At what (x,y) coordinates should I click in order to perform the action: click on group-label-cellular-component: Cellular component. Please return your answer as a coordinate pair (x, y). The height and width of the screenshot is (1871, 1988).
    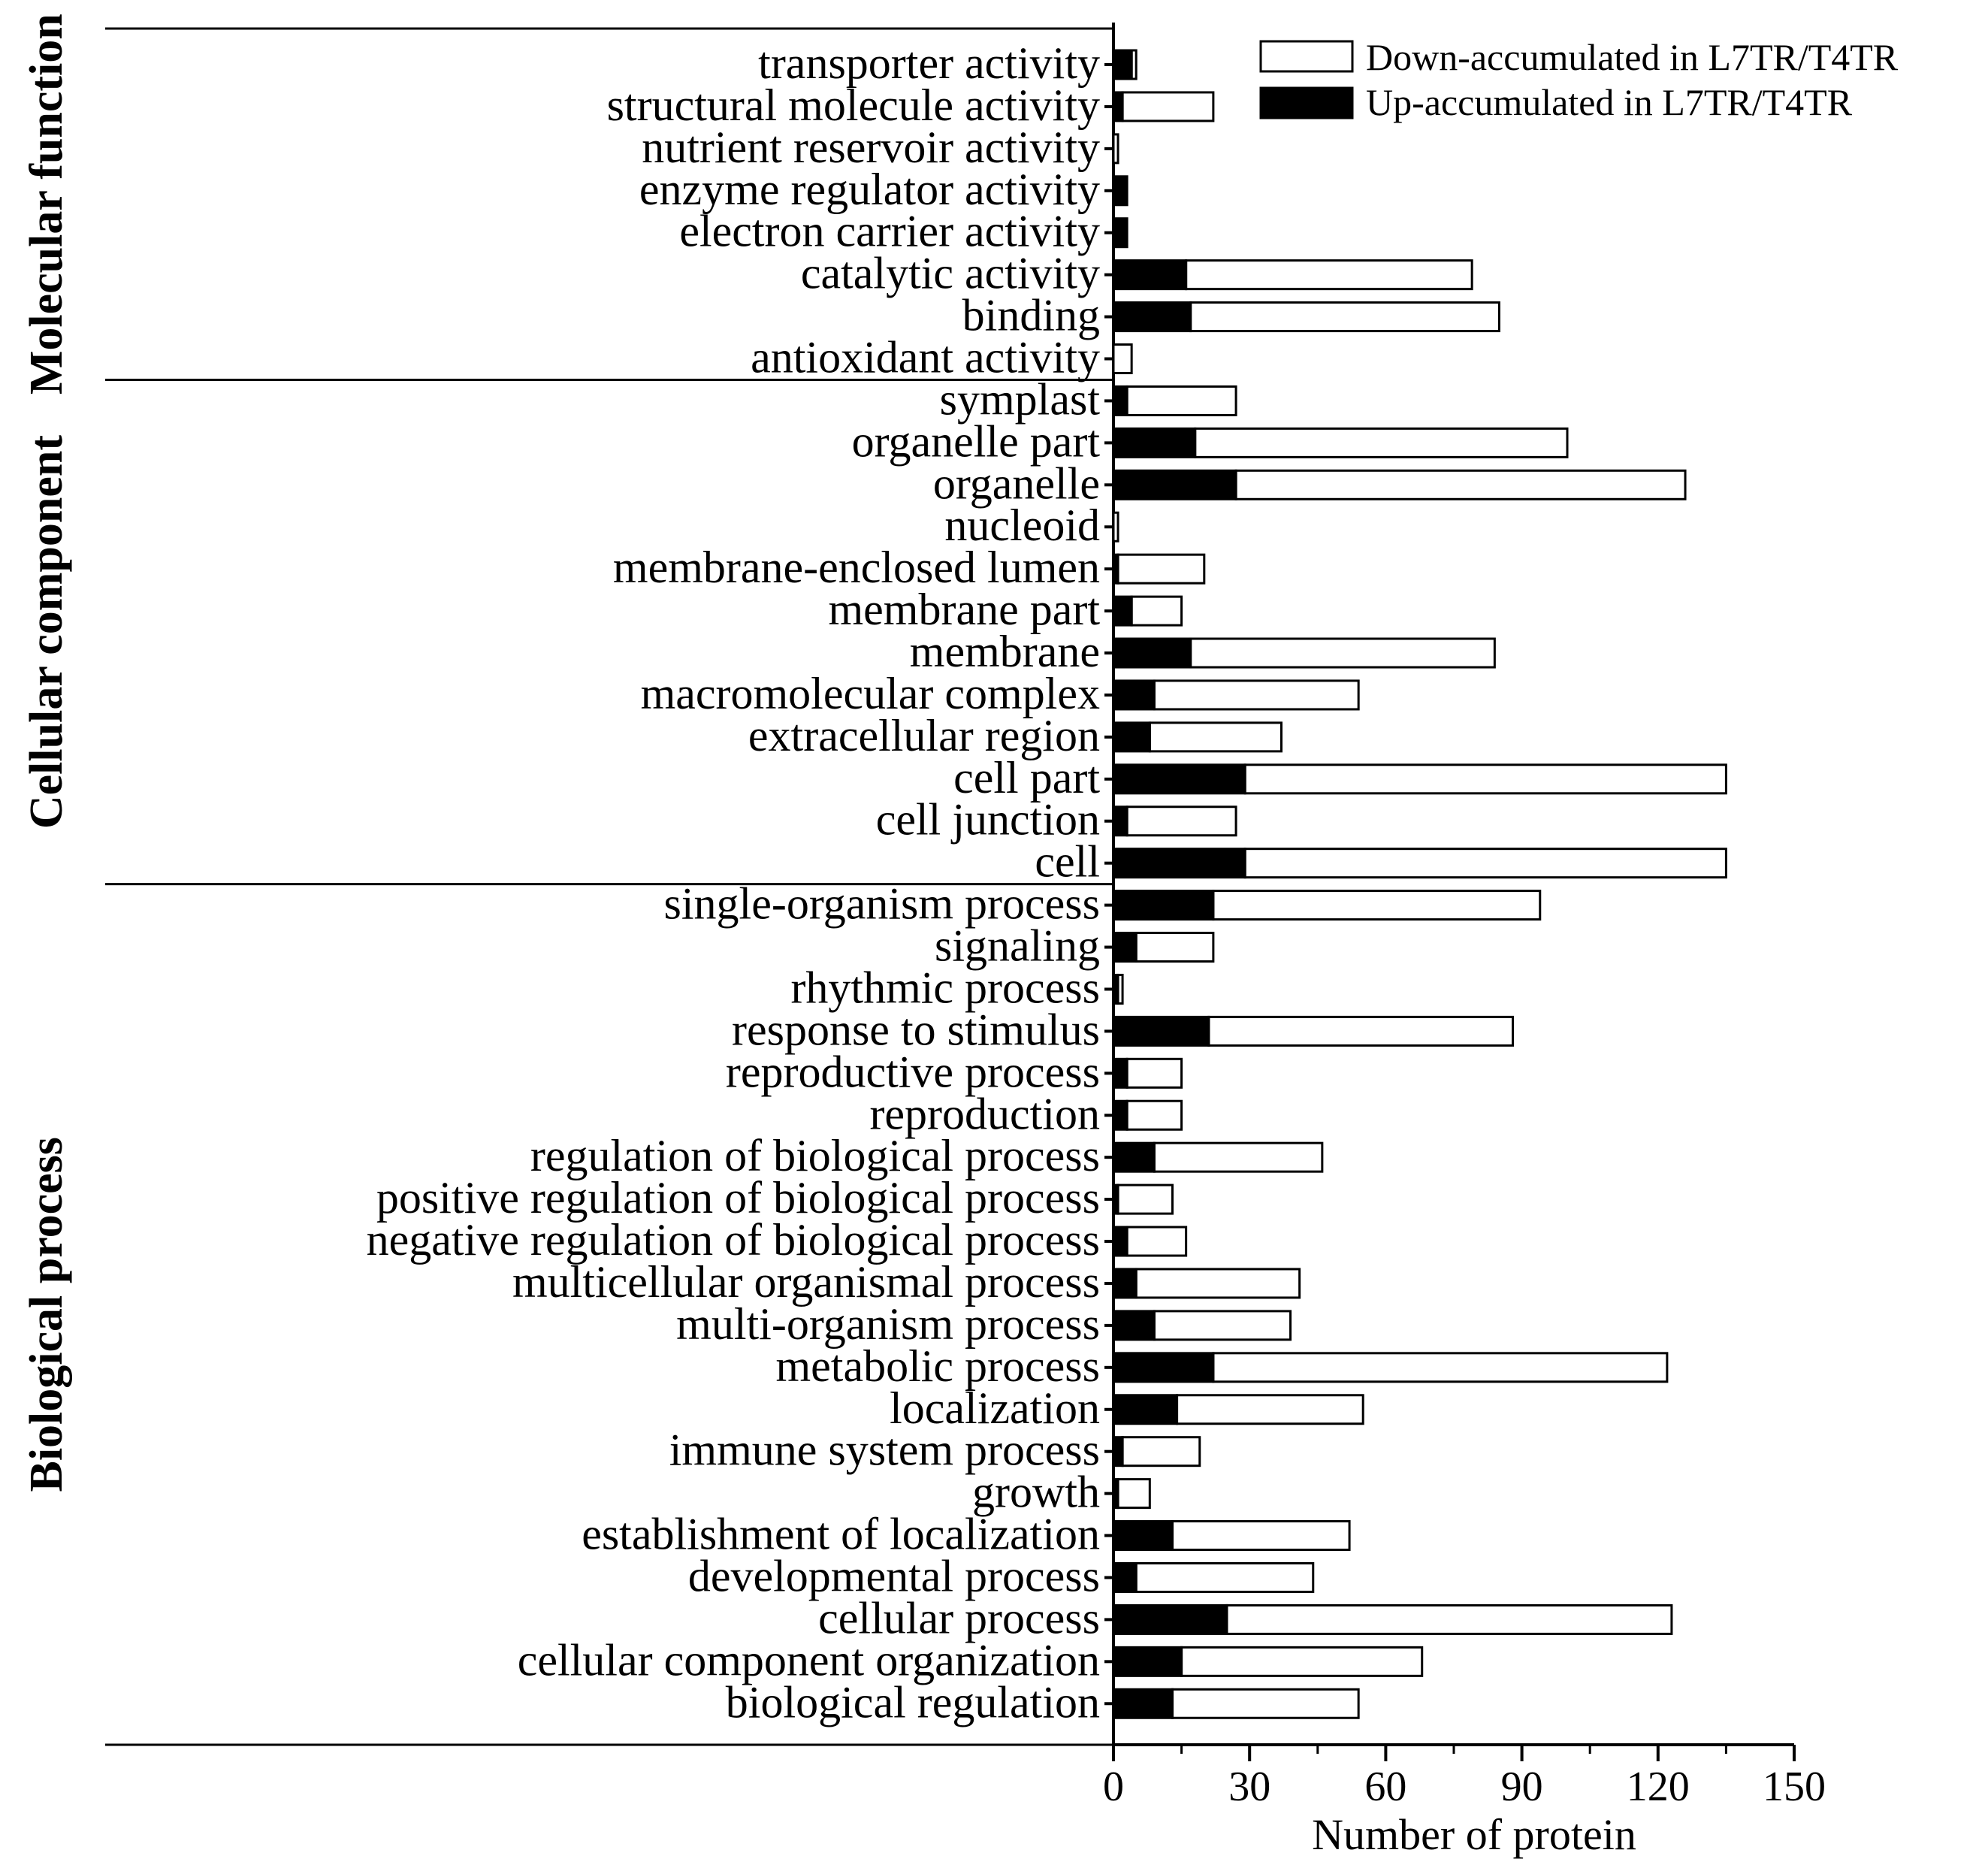
    Looking at the image, I should click on (46, 632).